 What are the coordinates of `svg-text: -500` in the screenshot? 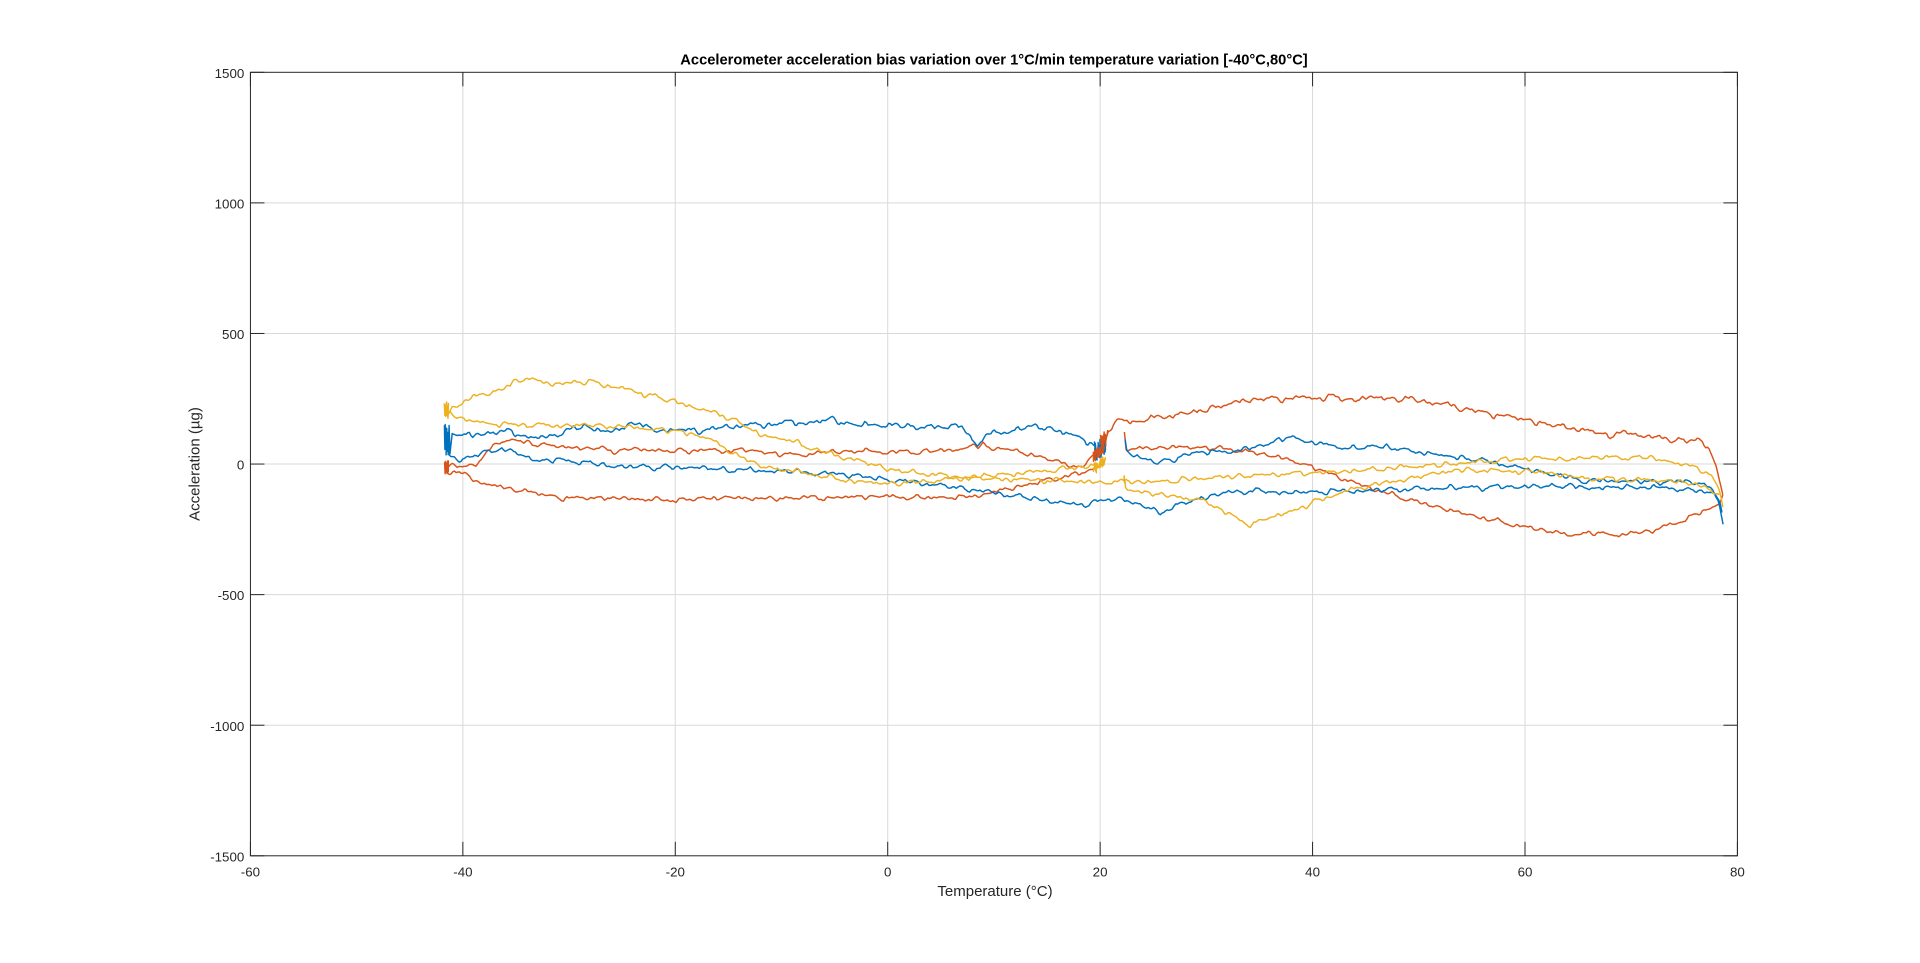 It's located at (231, 595).